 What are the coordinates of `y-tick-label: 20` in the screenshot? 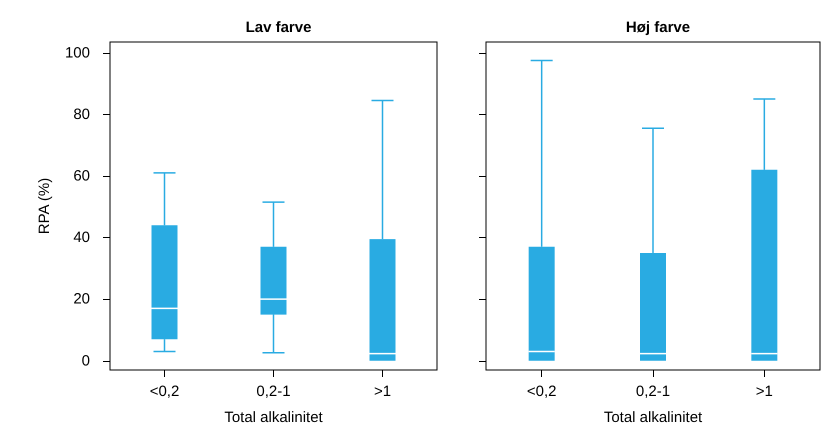 It's located at (81, 299).